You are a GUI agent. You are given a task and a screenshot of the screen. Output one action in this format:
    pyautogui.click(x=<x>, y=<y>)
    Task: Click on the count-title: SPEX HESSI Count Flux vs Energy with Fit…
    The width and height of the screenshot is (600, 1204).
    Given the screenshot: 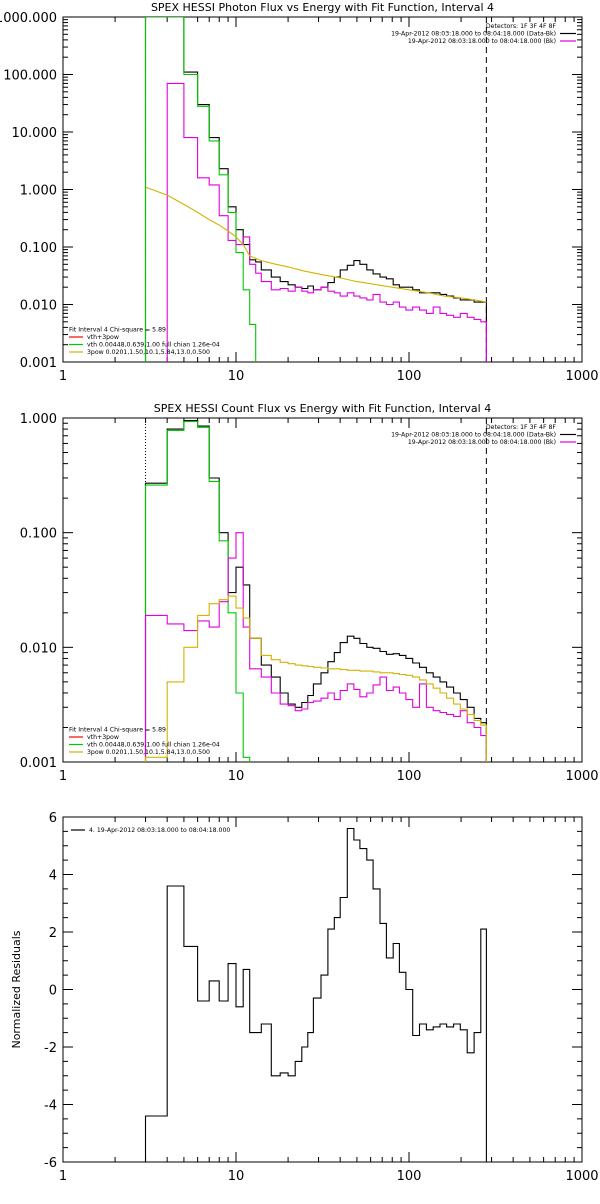 What is the action you would take?
    pyautogui.click(x=322, y=408)
    